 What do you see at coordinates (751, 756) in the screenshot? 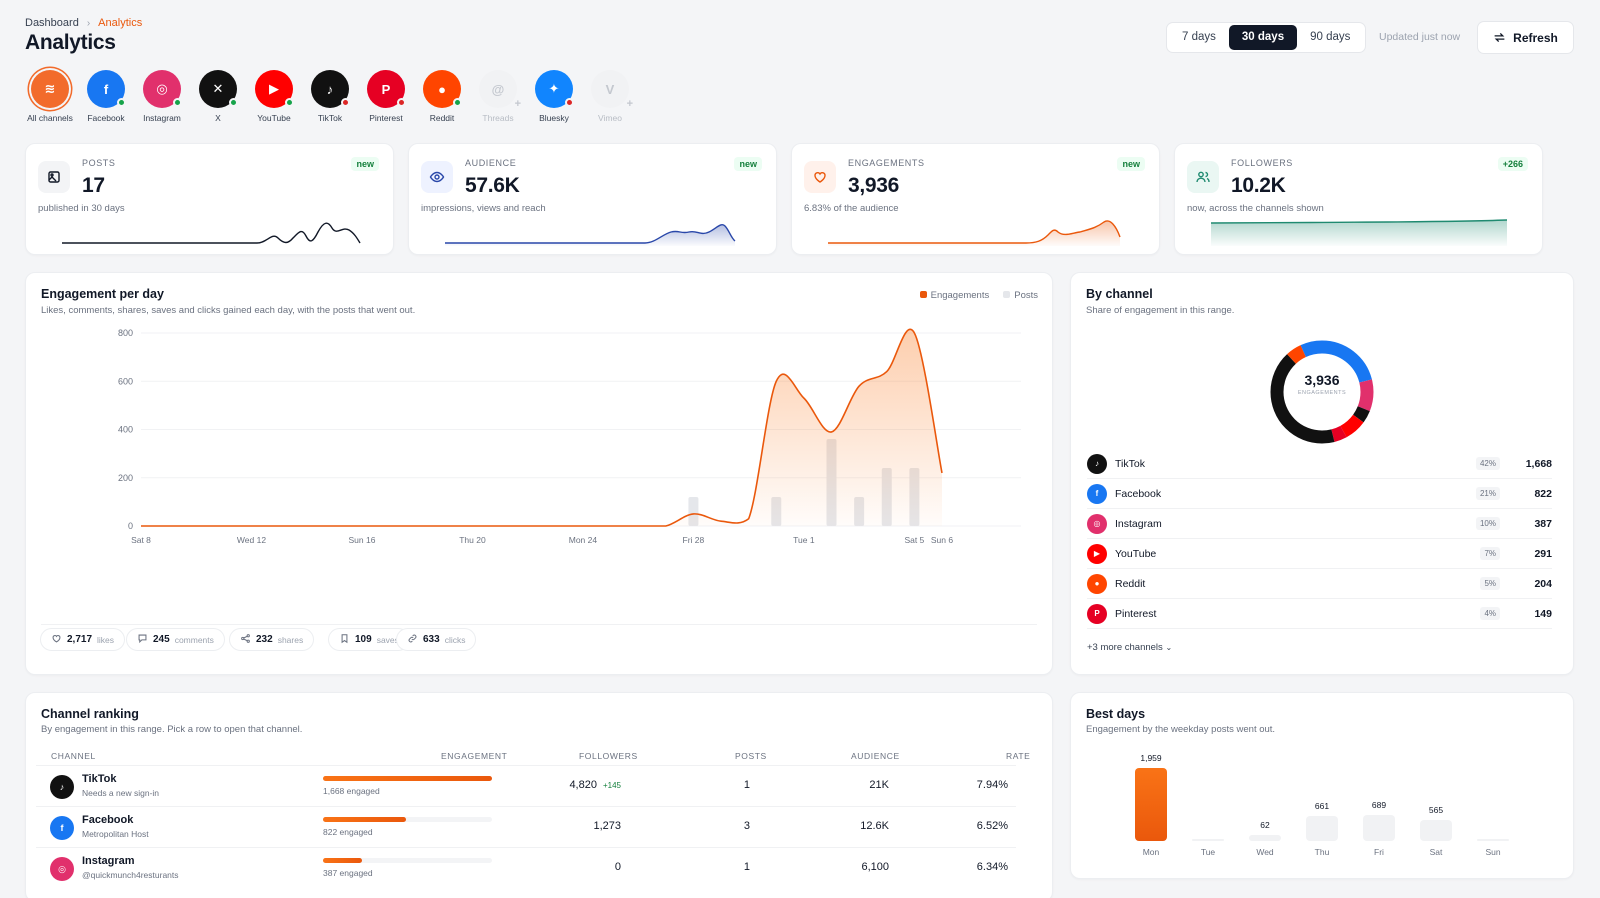
I see `col-posts: POSTS` at bounding box center [751, 756].